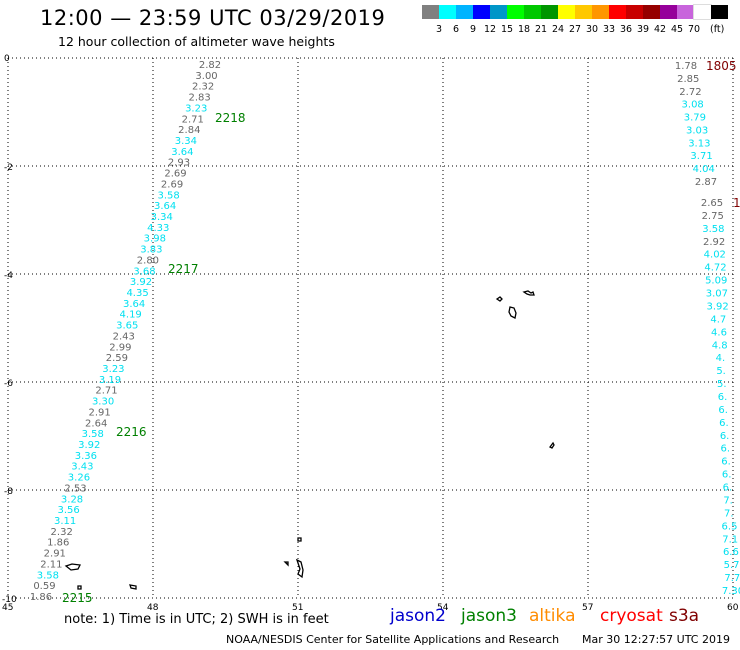 This screenshot has height=650, width=740. Describe the element at coordinates (694, 29) in the screenshot. I see `legend-label: 70` at that location.